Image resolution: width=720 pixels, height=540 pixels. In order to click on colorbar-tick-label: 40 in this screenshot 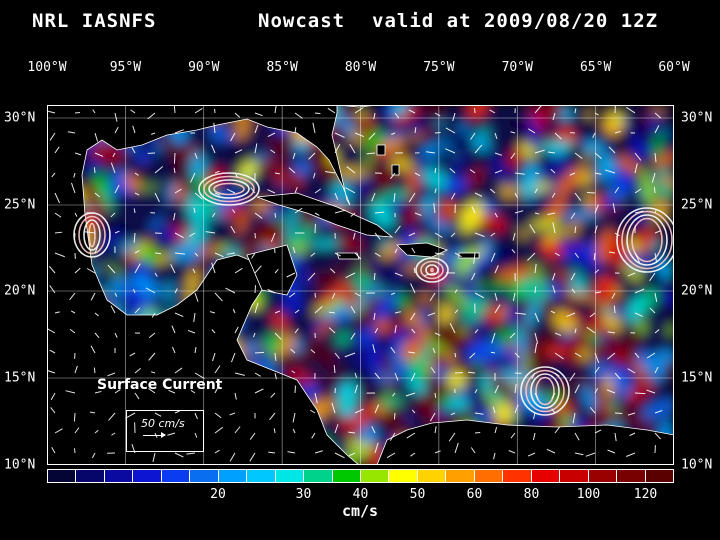, I will do `click(360, 494)`.